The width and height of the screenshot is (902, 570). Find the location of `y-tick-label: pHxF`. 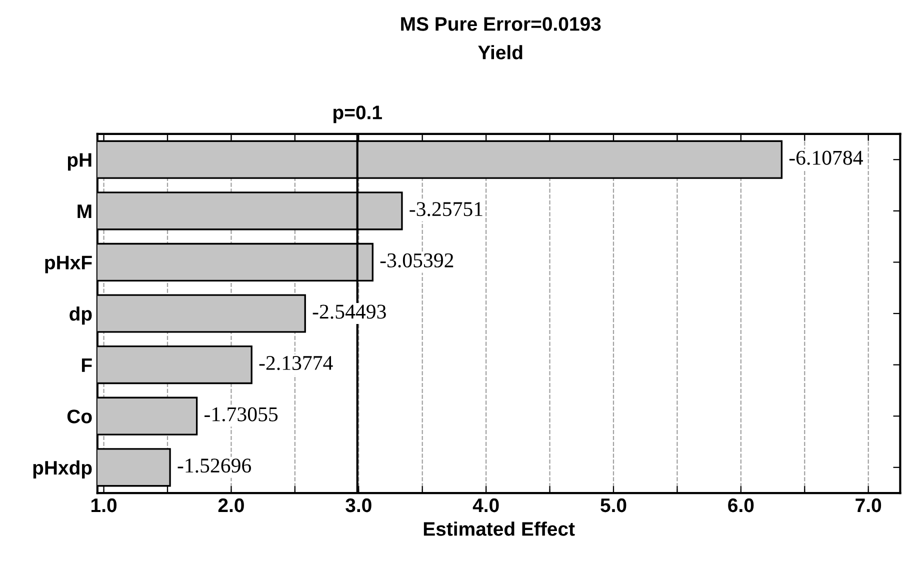

y-tick-label: pHxF is located at coordinates (68, 265).